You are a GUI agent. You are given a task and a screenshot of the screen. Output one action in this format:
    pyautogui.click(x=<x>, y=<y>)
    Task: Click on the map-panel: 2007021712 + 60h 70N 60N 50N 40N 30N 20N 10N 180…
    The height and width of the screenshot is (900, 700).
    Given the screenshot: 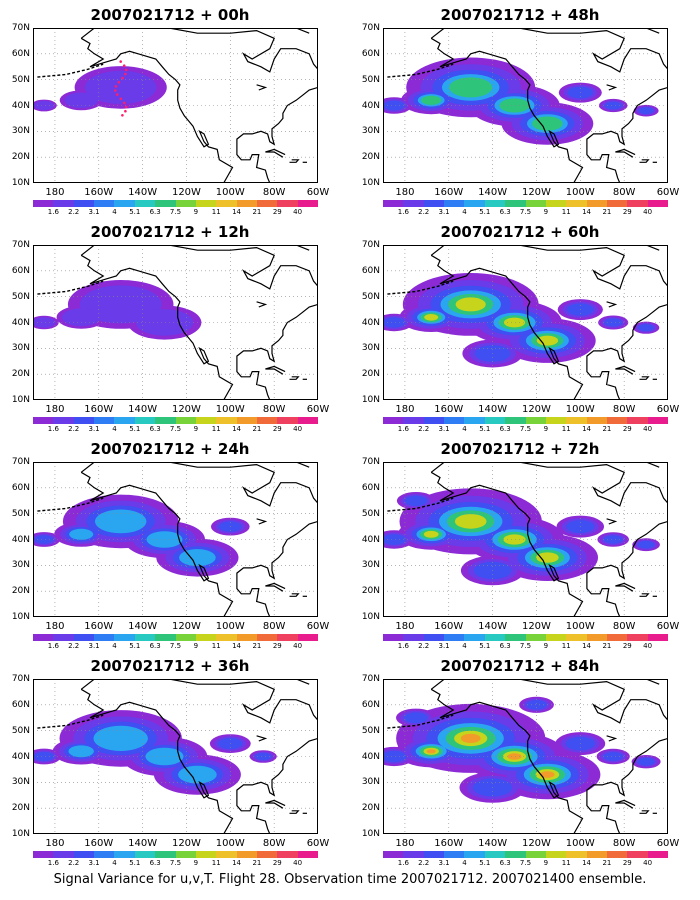 What is the action you would take?
    pyautogui.click(x=520, y=330)
    